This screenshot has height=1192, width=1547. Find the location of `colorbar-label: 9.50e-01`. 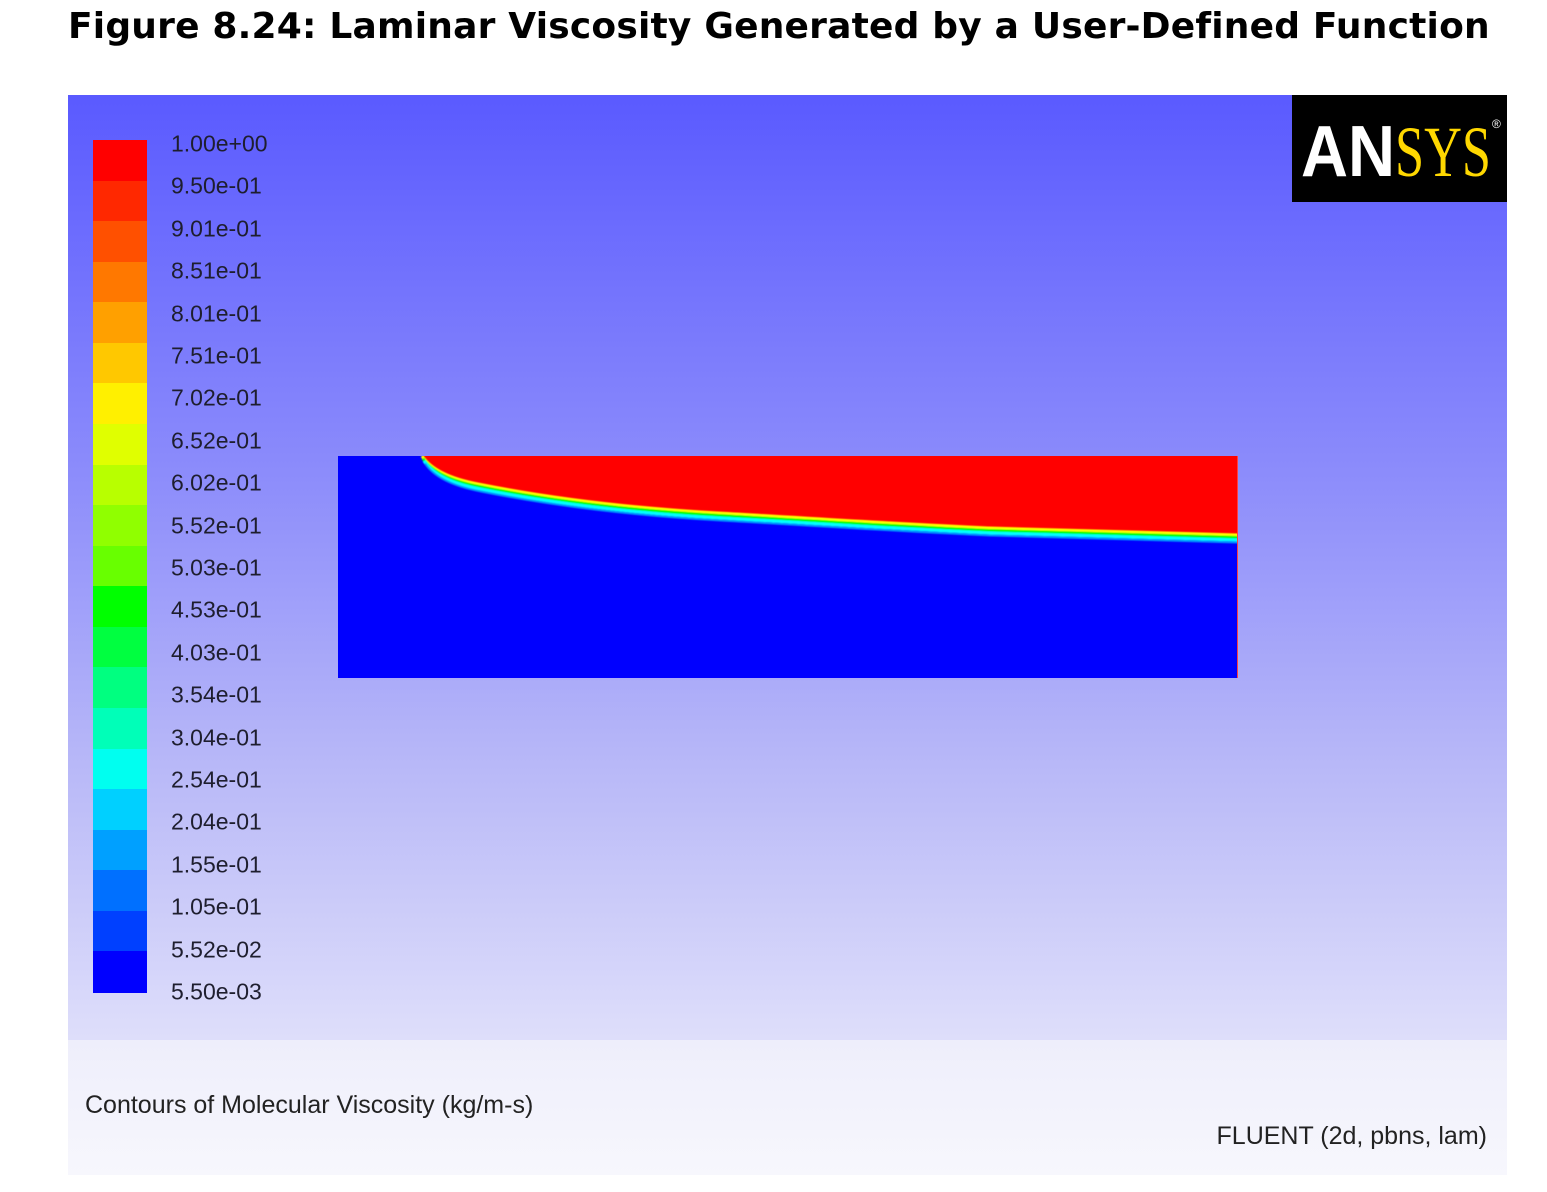

colorbar-label: 9.50e-01 is located at coordinates (216, 185).